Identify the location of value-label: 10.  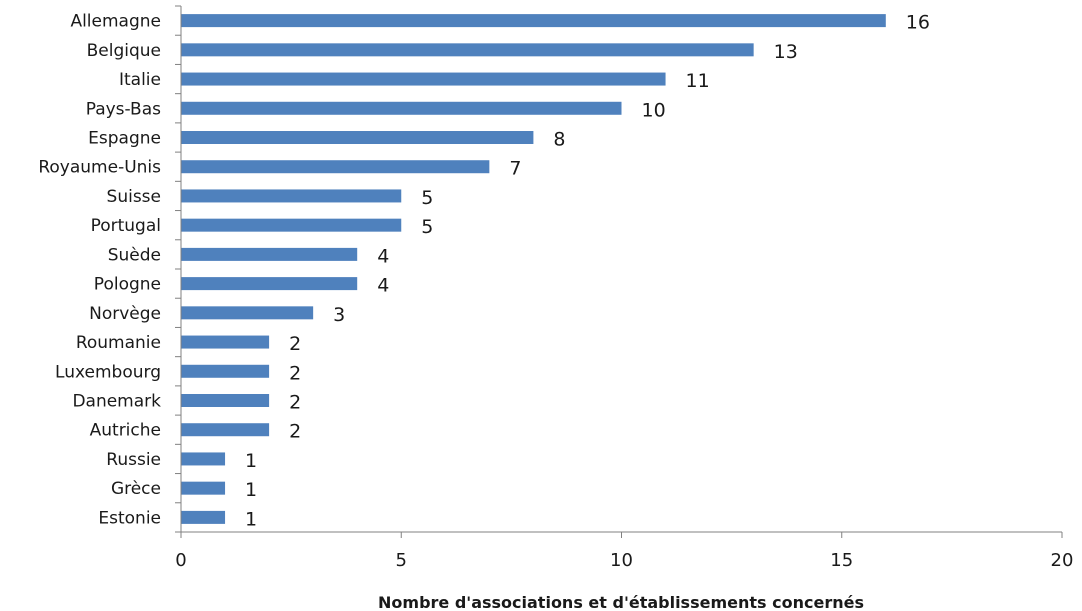
(654, 110).